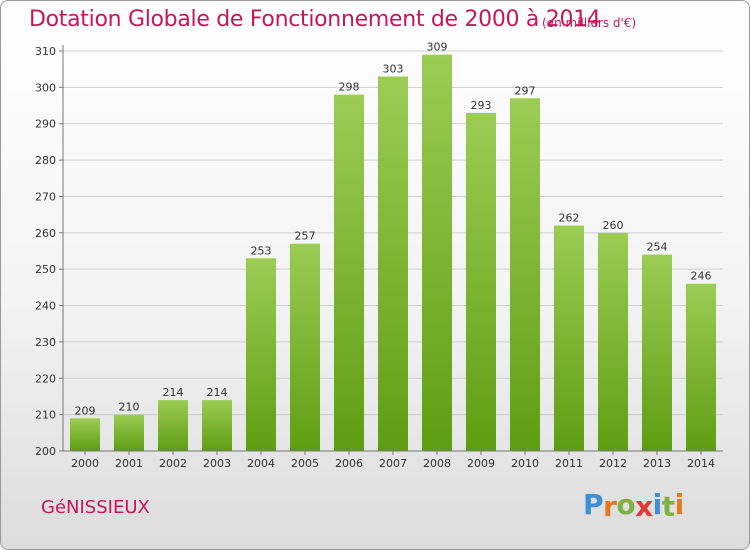 This screenshot has width=750, height=550. I want to click on chart-unit-note: (en milliers d'€), so click(589, 23).